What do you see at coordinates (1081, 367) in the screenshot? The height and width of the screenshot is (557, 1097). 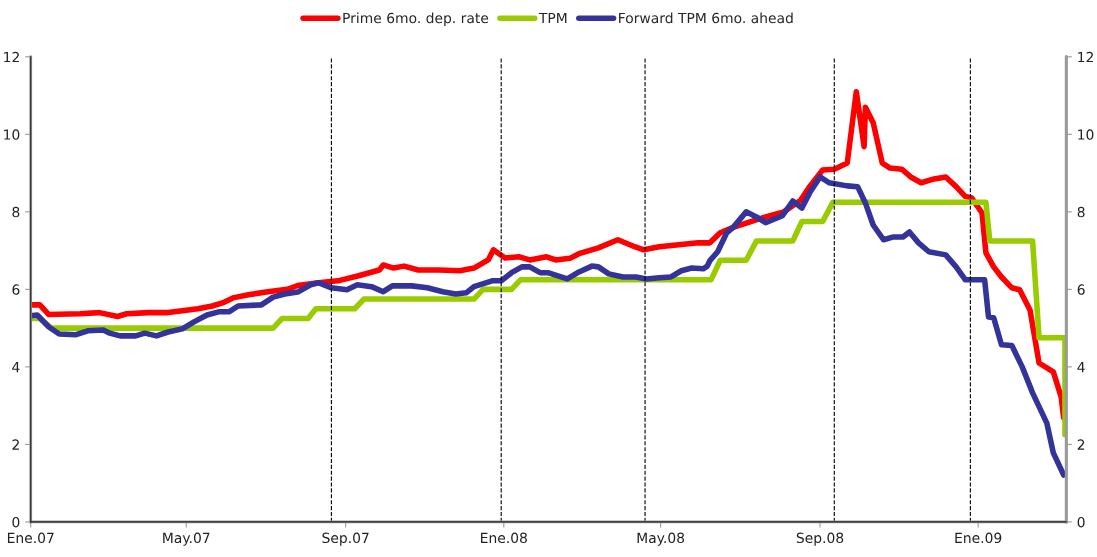 I see `y2-tick-label: 4` at bounding box center [1081, 367].